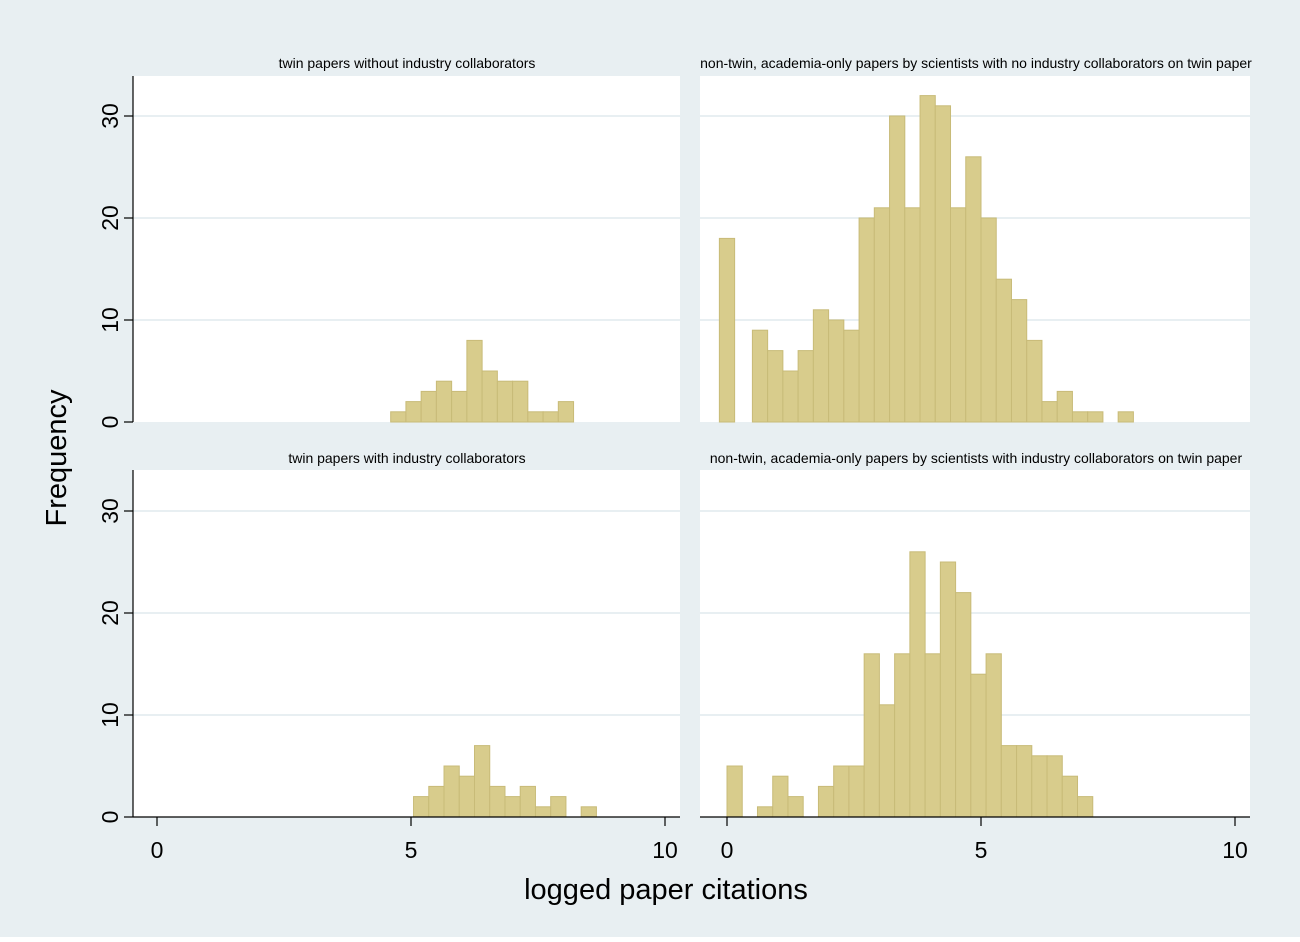 This screenshot has height=942, width=1300. I want to click on y-axis-label: Frequency, so click(57, 458).